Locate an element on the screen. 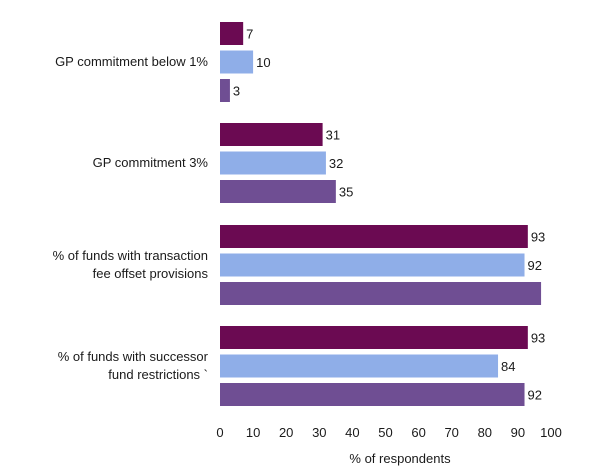 This screenshot has width=610, height=474. x-tick-label: 80 is located at coordinates (485, 432).